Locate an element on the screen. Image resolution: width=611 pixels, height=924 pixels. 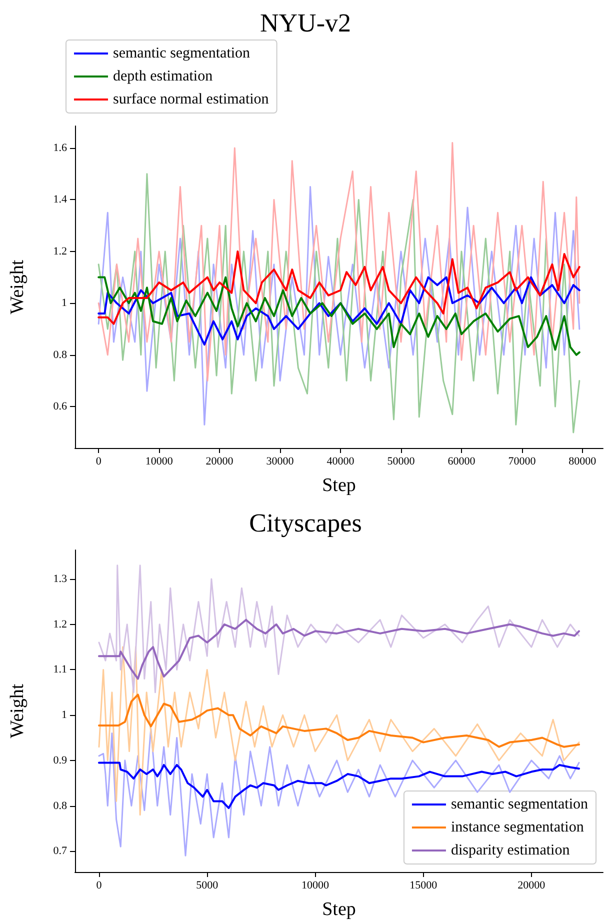
x-tick-label: 60000 is located at coordinates (462, 462).